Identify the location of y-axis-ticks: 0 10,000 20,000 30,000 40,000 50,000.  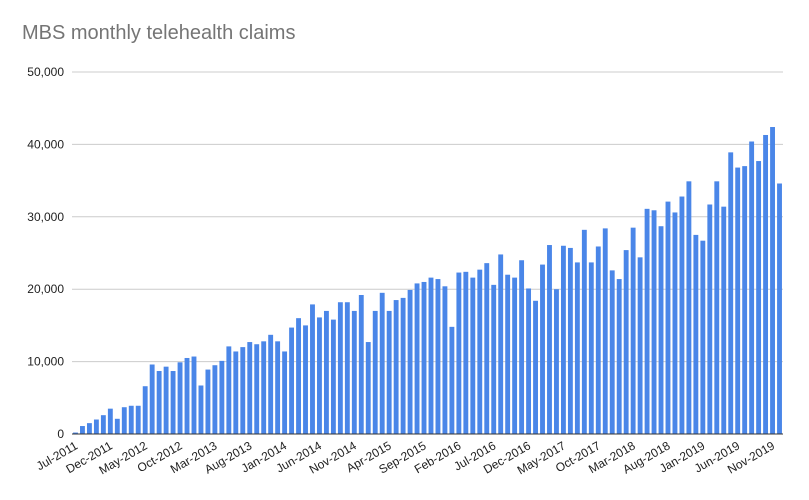
(45, 253).